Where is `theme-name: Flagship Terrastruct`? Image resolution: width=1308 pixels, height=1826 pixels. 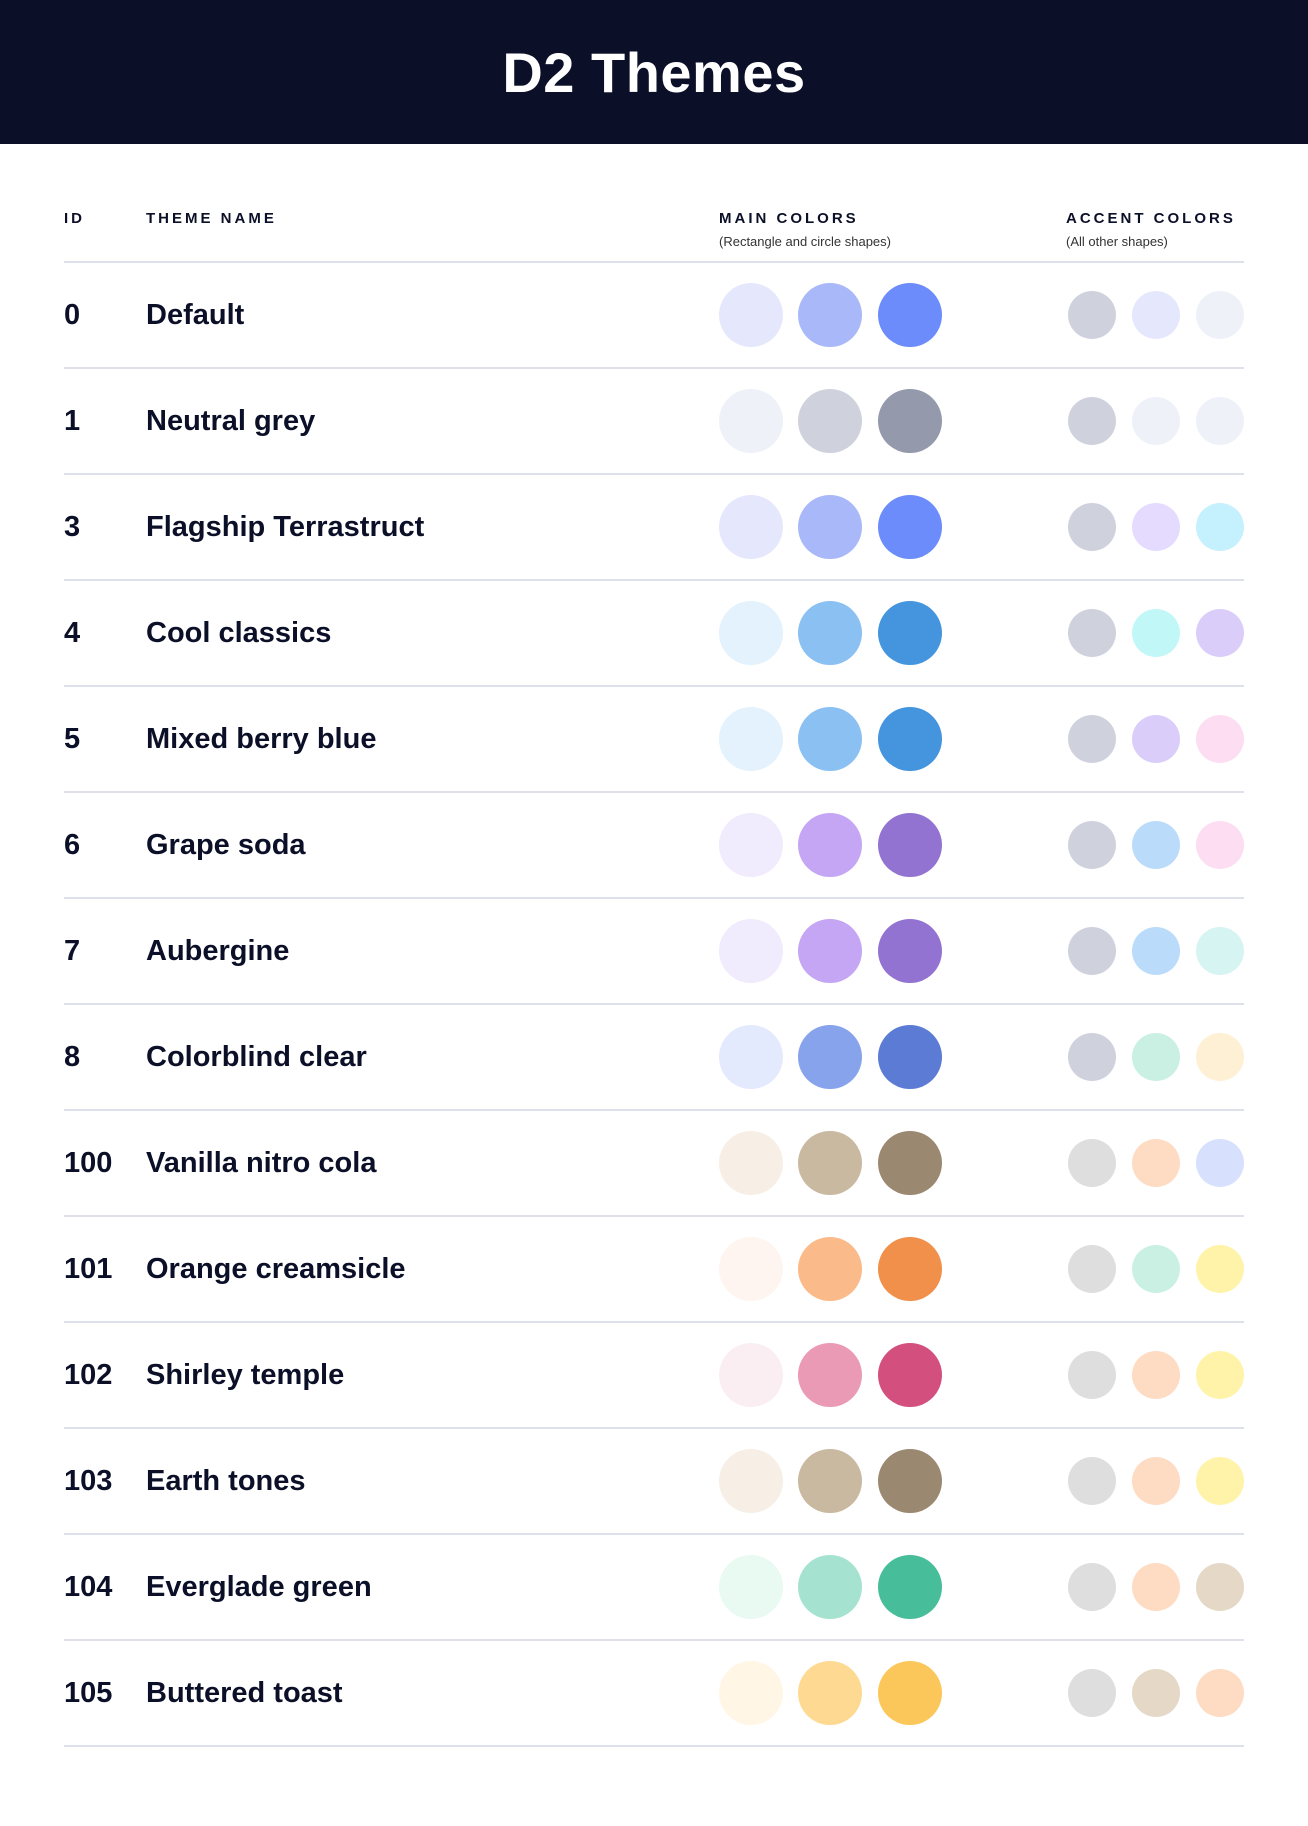
theme-name: Flagship Terrastruct is located at coordinates (285, 527).